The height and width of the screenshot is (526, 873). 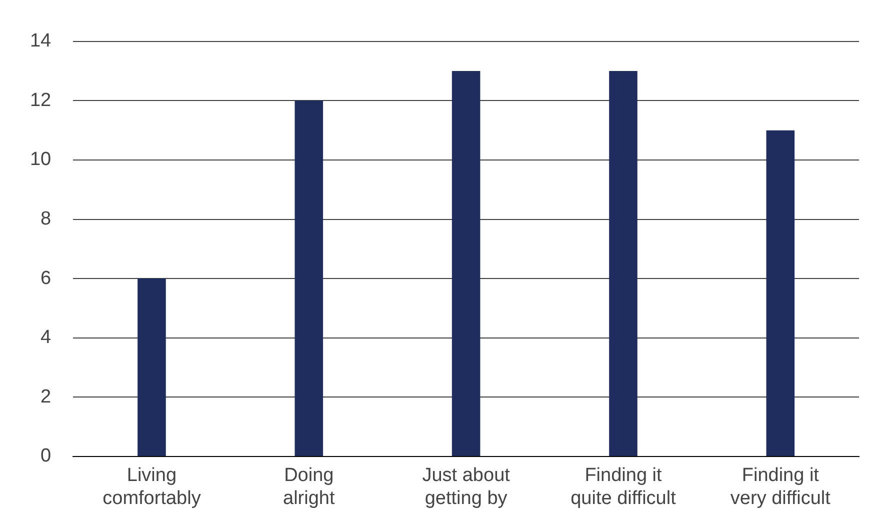 What do you see at coordinates (46, 456) in the screenshot?
I see `y-tick-label: 0` at bounding box center [46, 456].